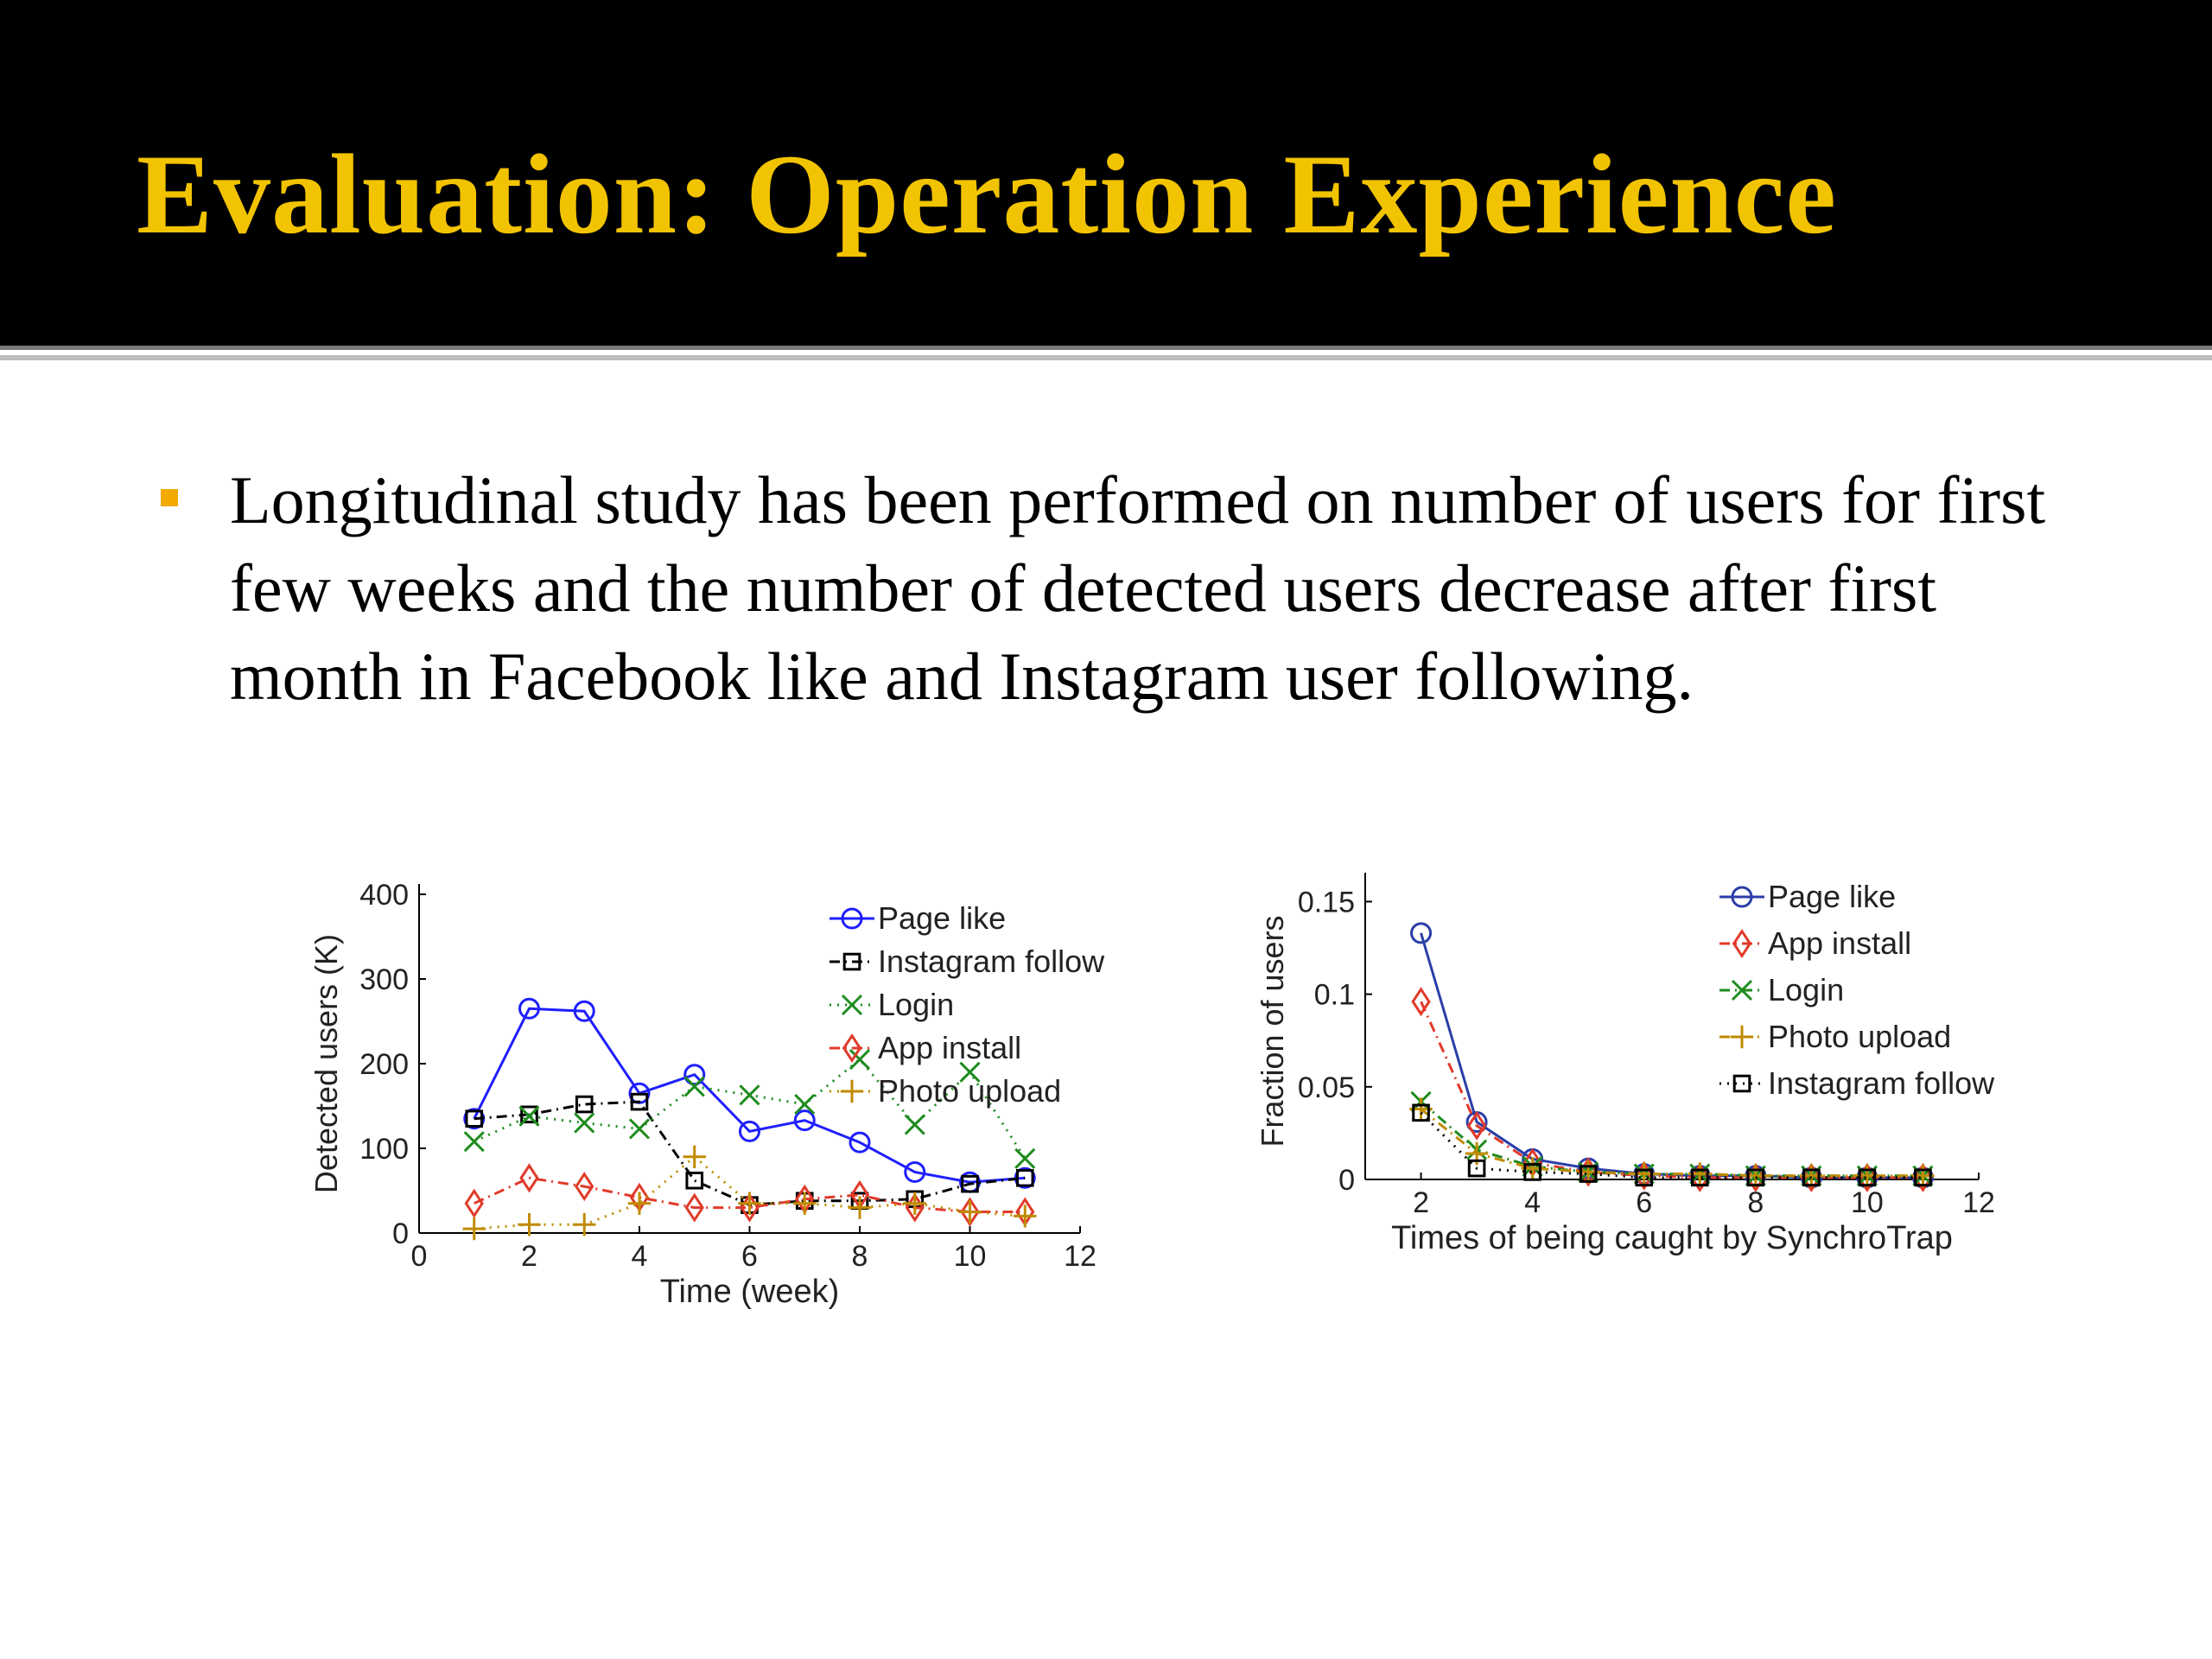 The width and height of the screenshot is (2212, 1659). Describe the element at coordinates (1272, 1031) in the screenshot. I see `y-axis-label: Fraction of users` at that location.